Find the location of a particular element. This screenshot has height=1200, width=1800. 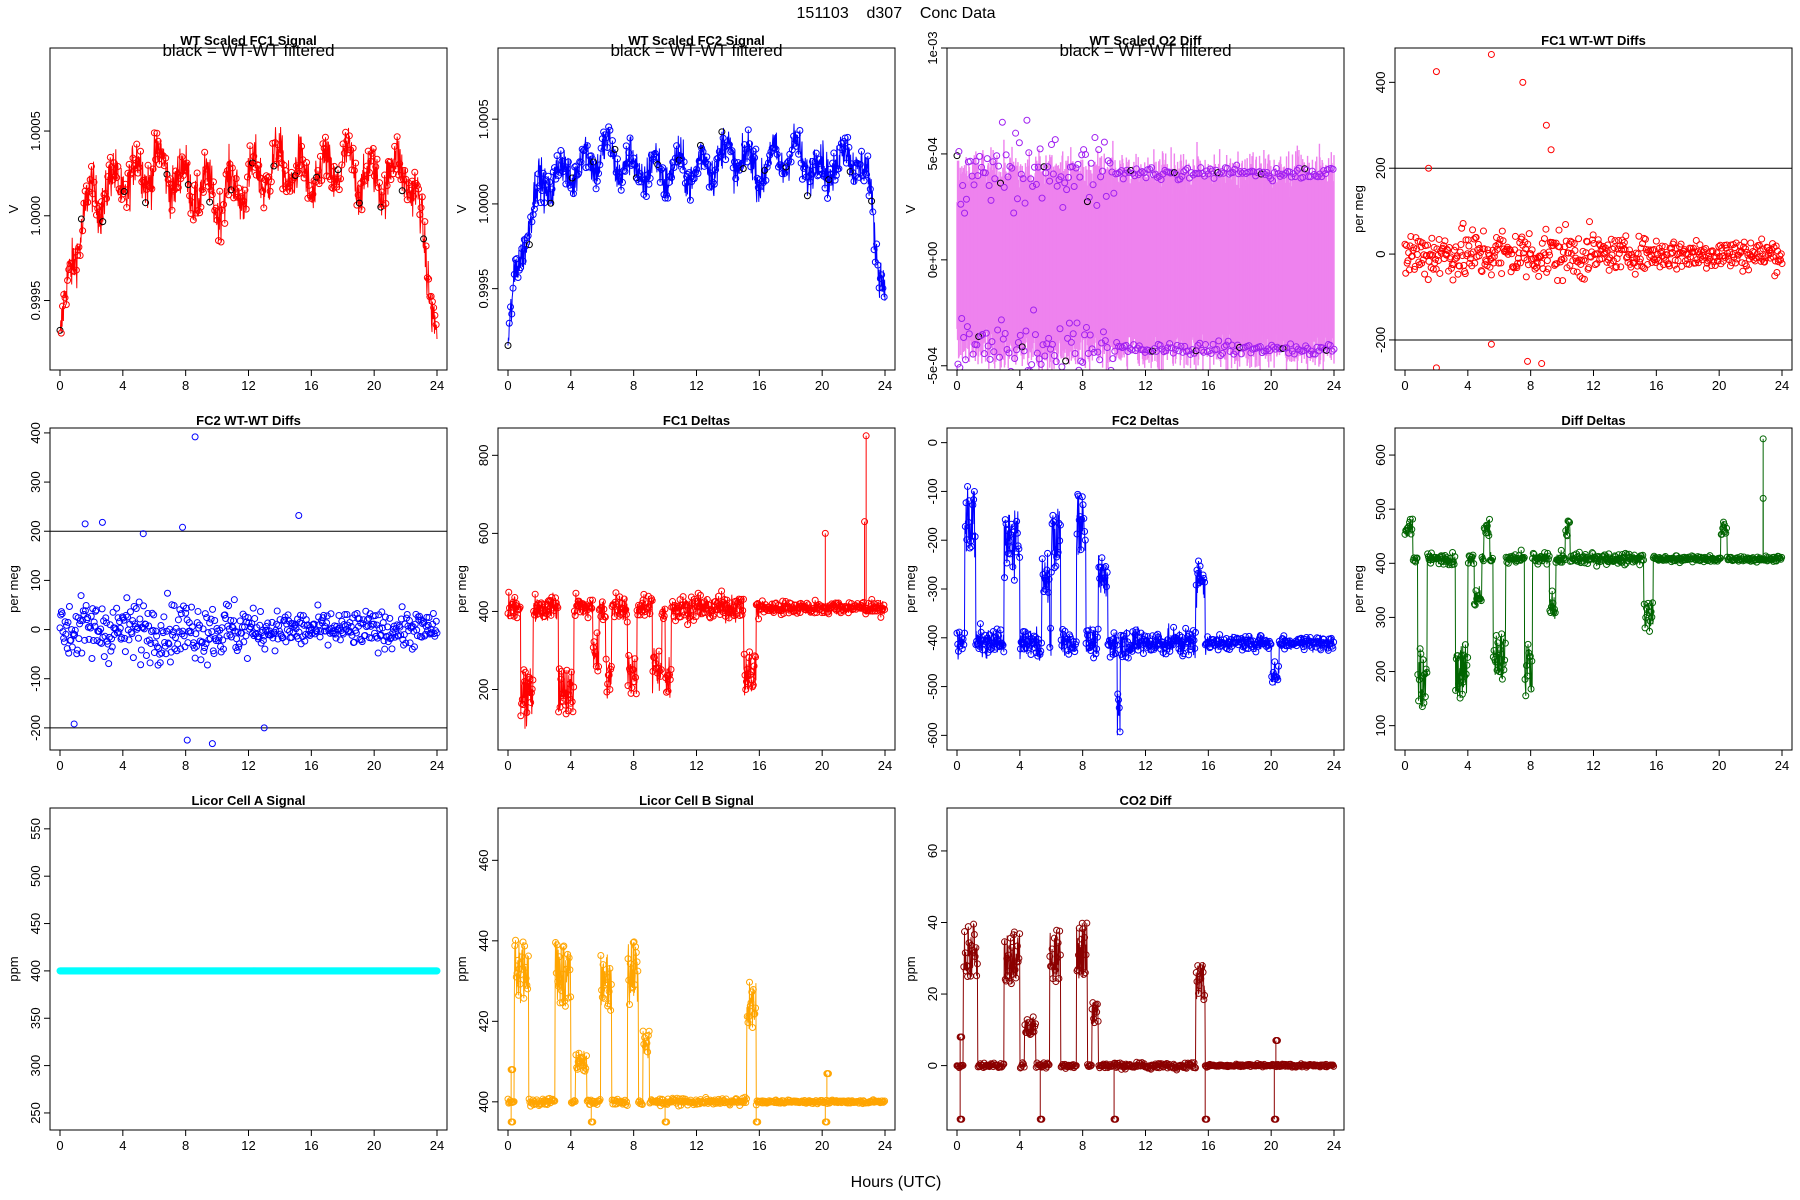

plot-area is located at coordinates (248, 233).